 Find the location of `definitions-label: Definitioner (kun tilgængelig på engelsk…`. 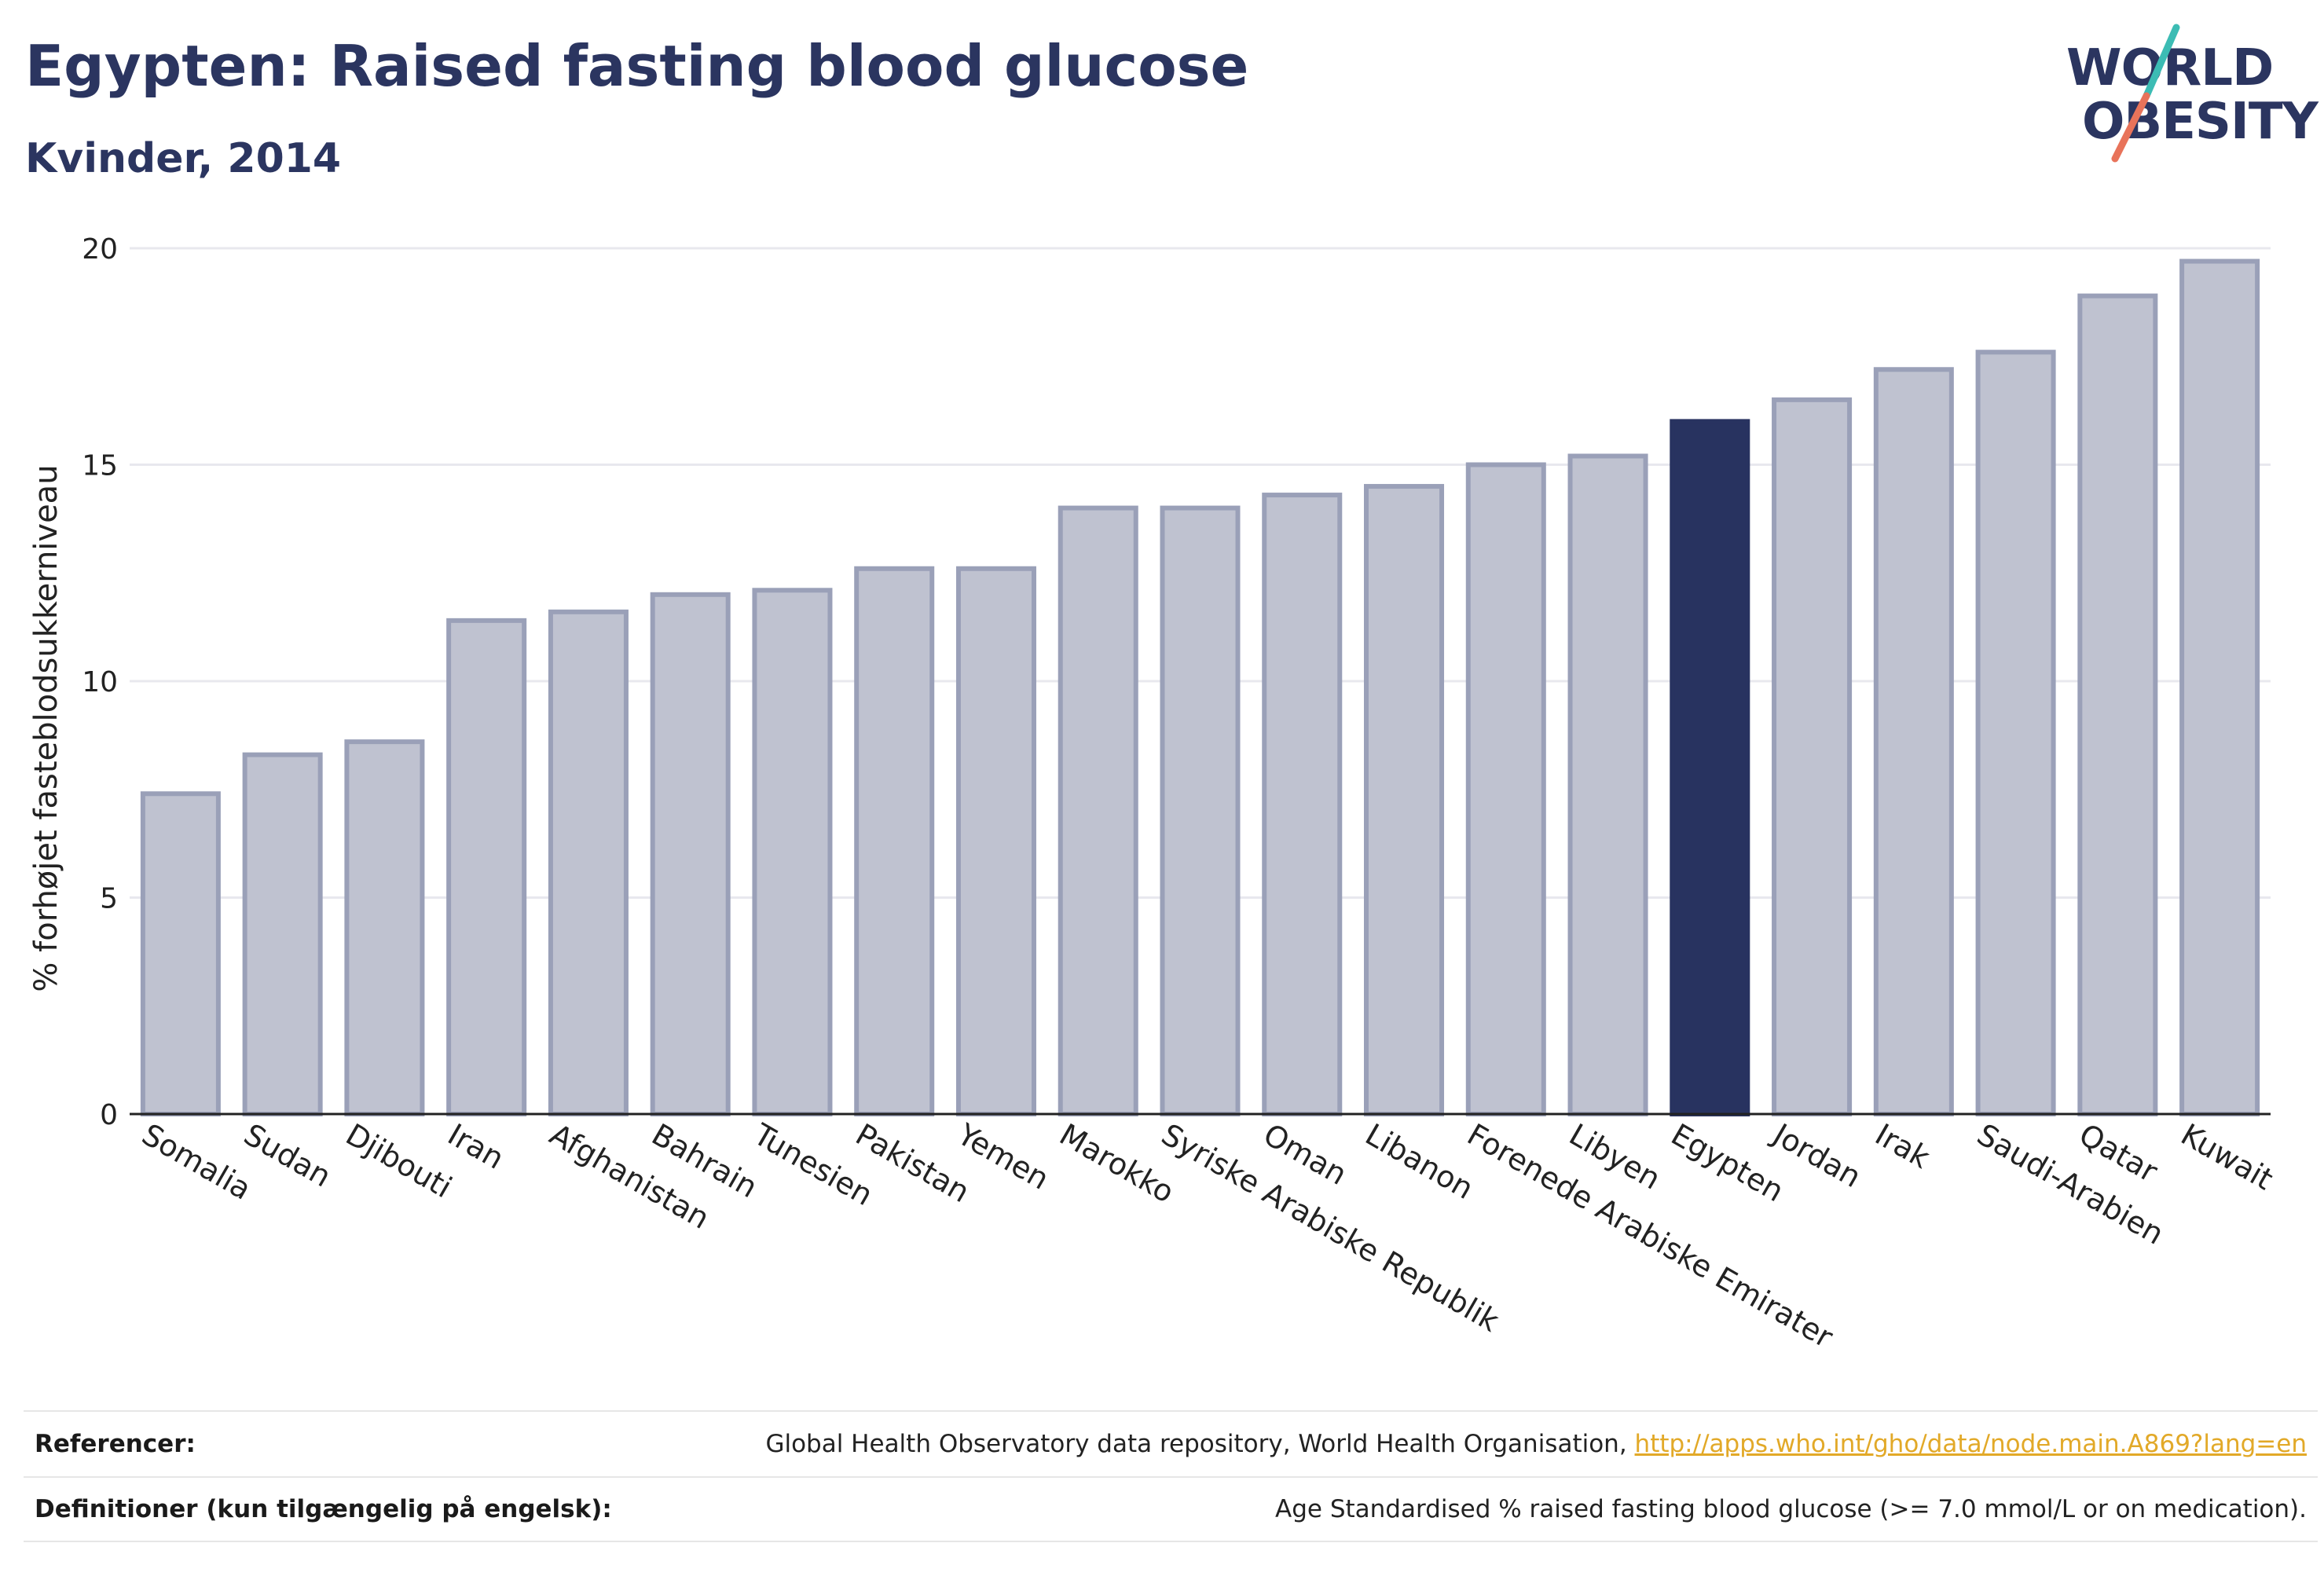

definitions-label: Definitioner (kun tilgængelig på engelsk… is located at coordinates (323, 1509).